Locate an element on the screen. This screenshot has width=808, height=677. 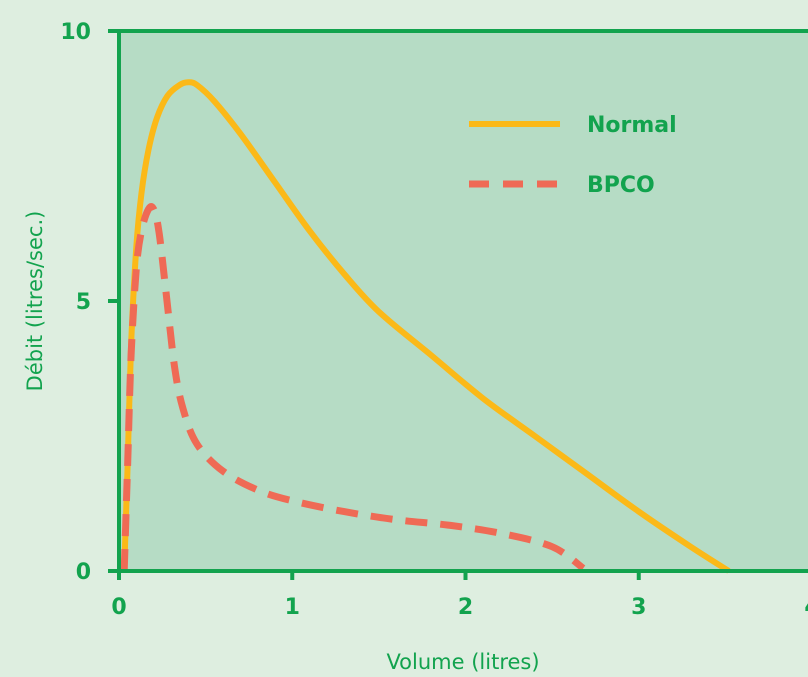
x-tick-label: 2 is located at coordinates (465, 607).